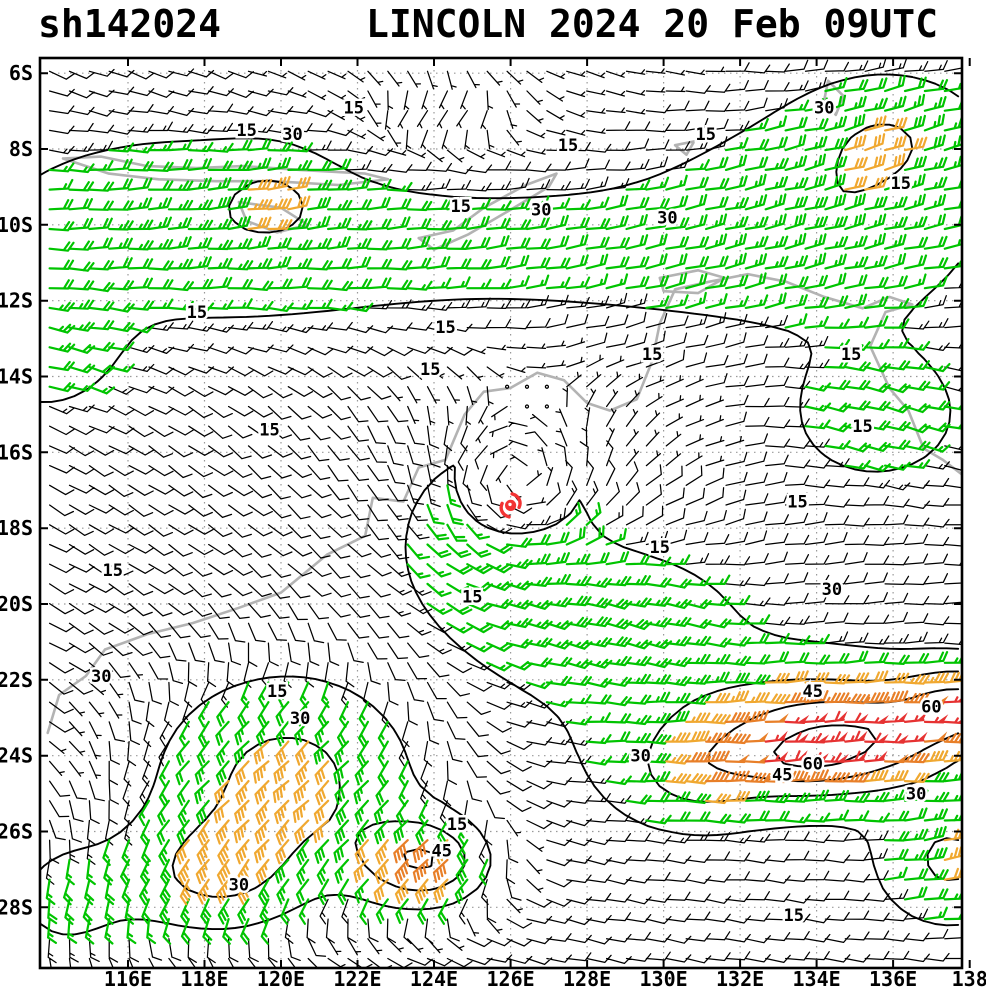  Describe the element at coordinates (652, 24) in the screenshot. I see `page-title: LINCOLN 2024 20 Feb 09UTC` at that location.